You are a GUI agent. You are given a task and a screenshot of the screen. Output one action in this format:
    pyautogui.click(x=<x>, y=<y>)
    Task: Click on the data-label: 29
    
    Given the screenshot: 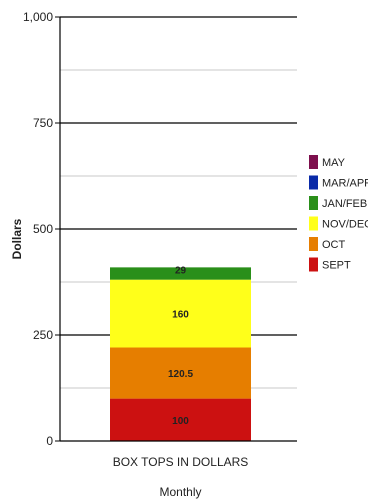 What is the action you would take?
    pyautogui.click(x=181, y=270)
    